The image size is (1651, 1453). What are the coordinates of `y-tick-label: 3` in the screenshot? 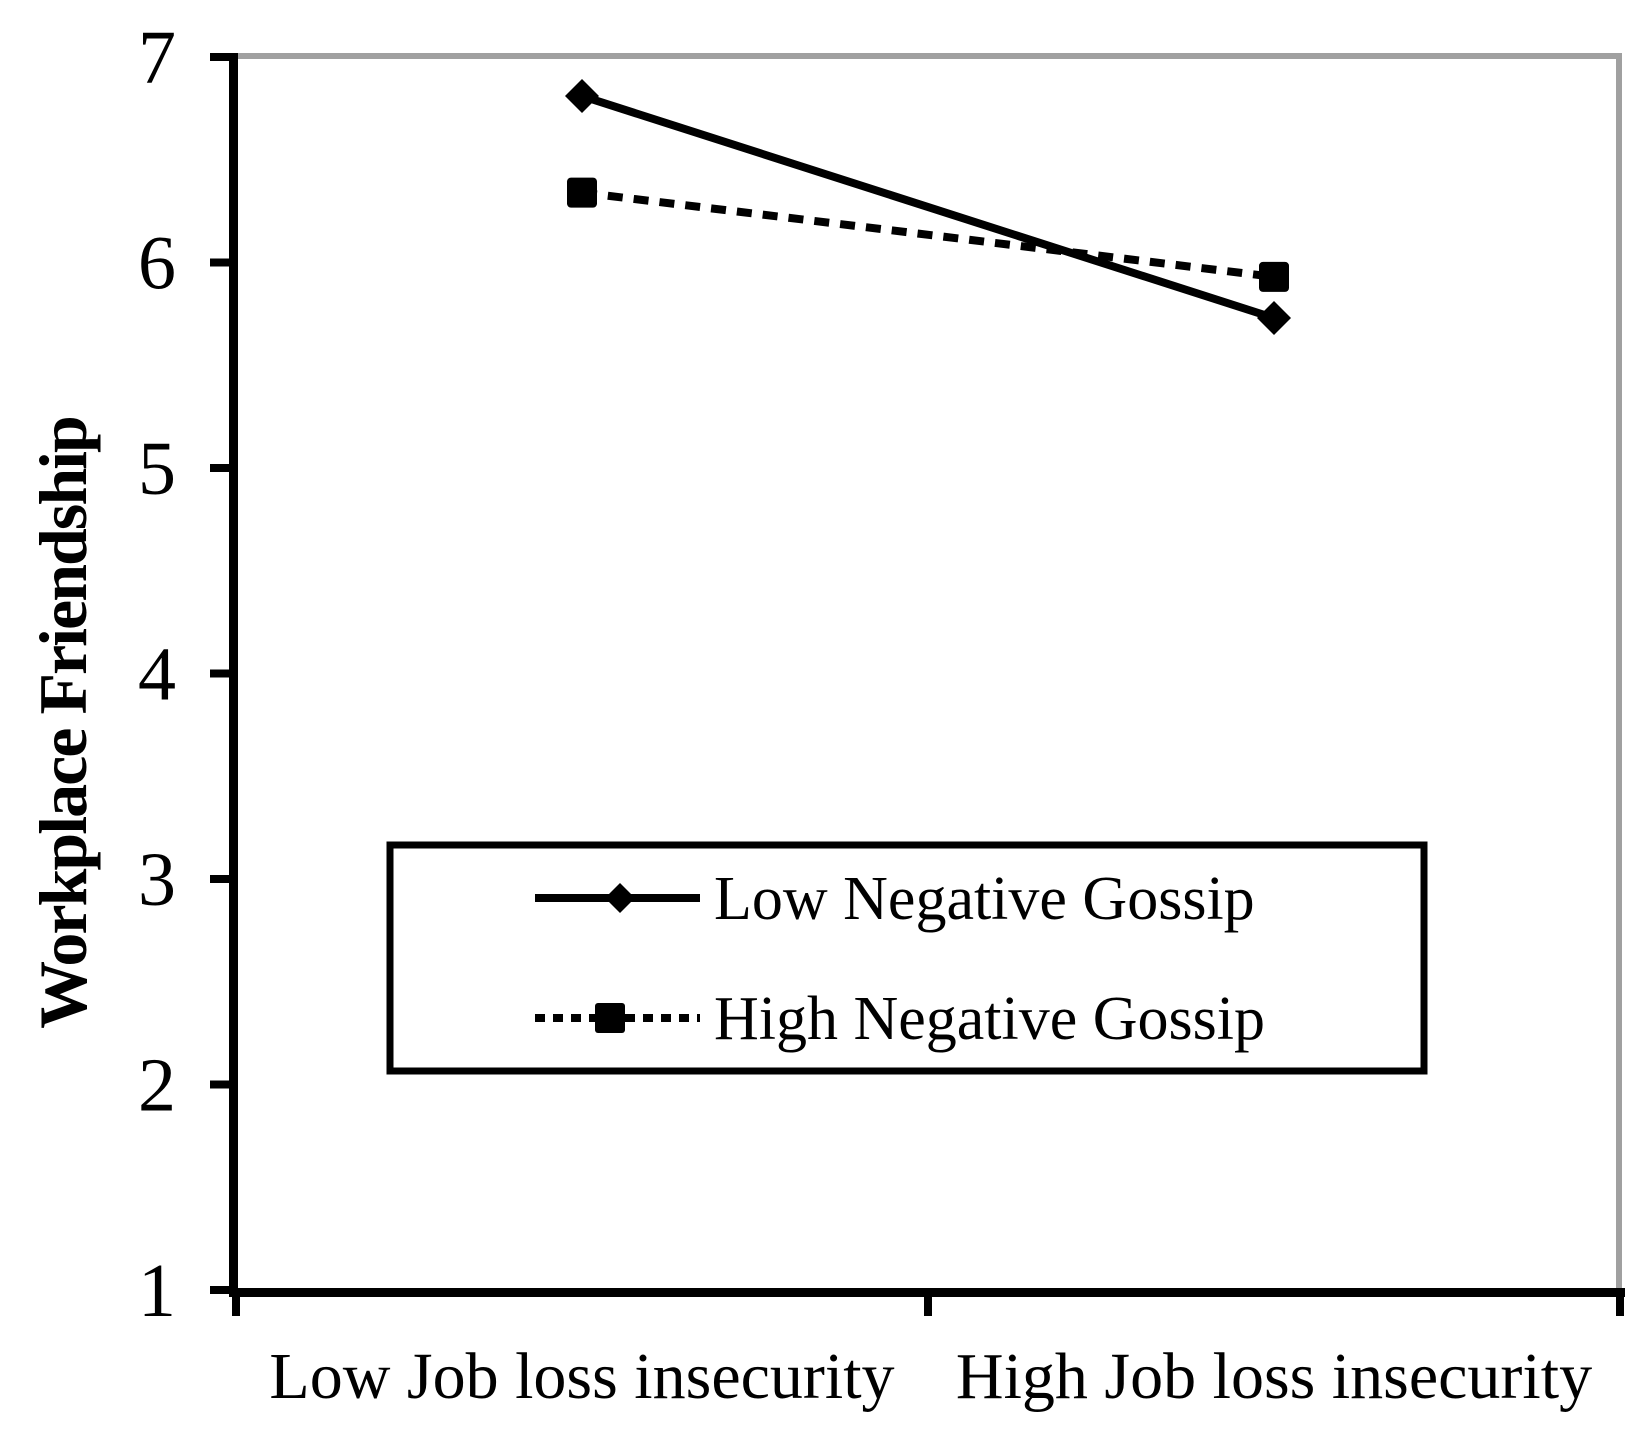 It's located at (157, 880).